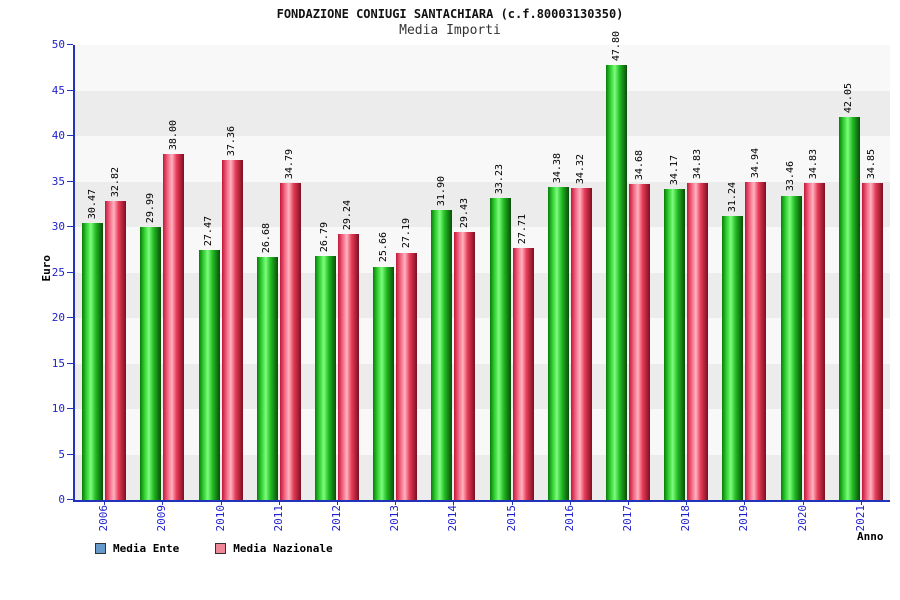  What do you see at coordinates (698, 341) in the screenshot?
I see `bar-media-nazionale-2018` at bounding box center [698, 341].